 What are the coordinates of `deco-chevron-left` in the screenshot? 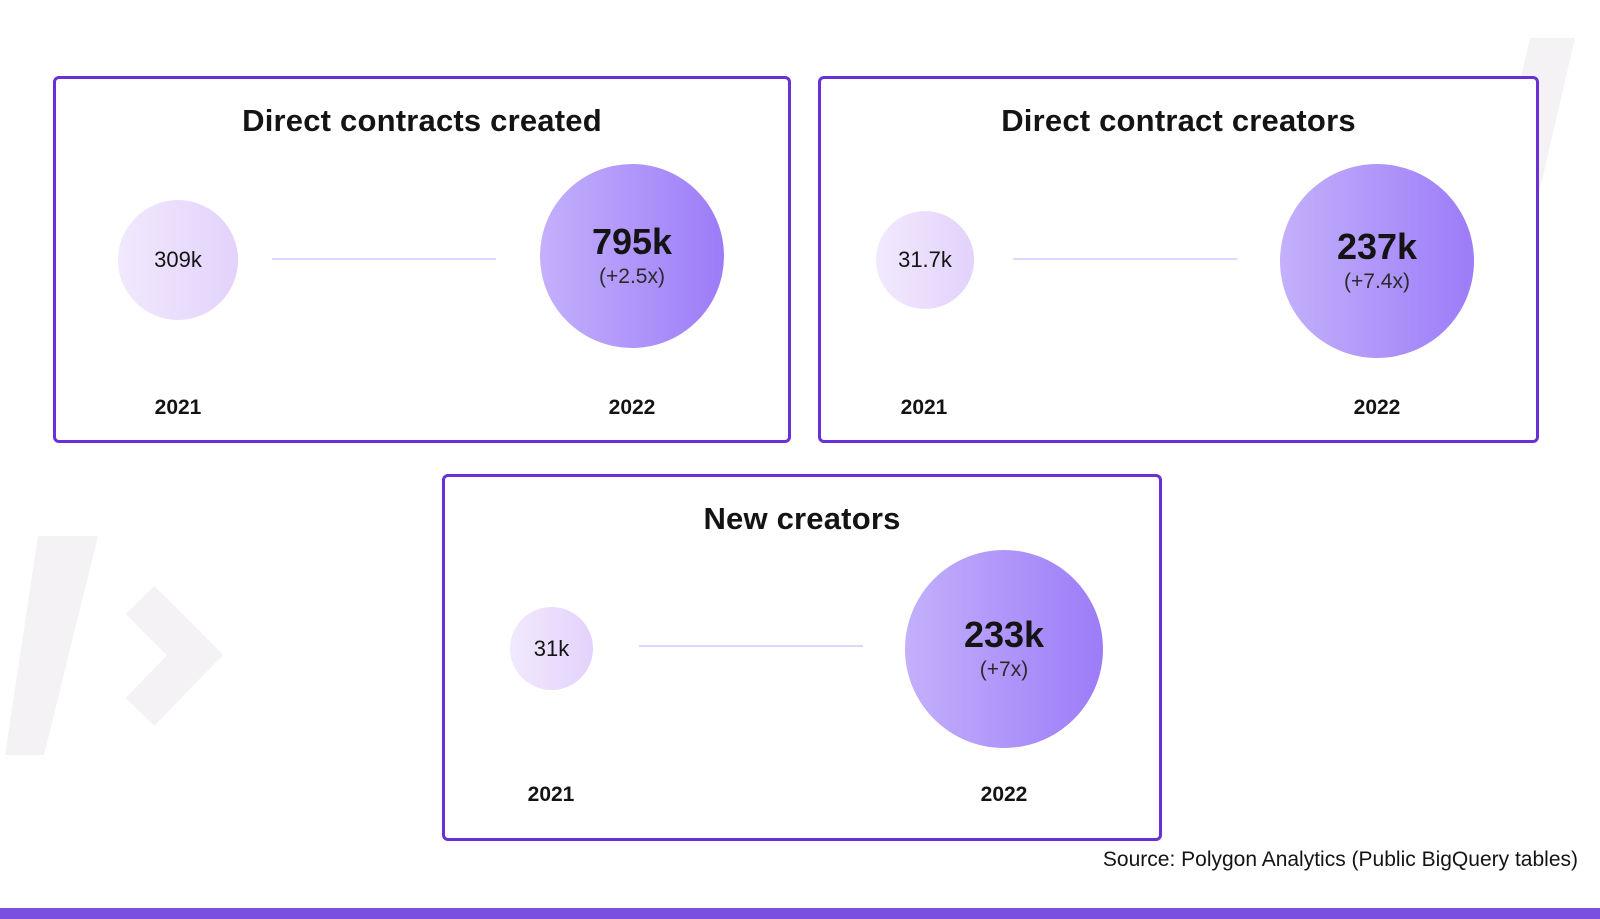 It's located at (174, 655).